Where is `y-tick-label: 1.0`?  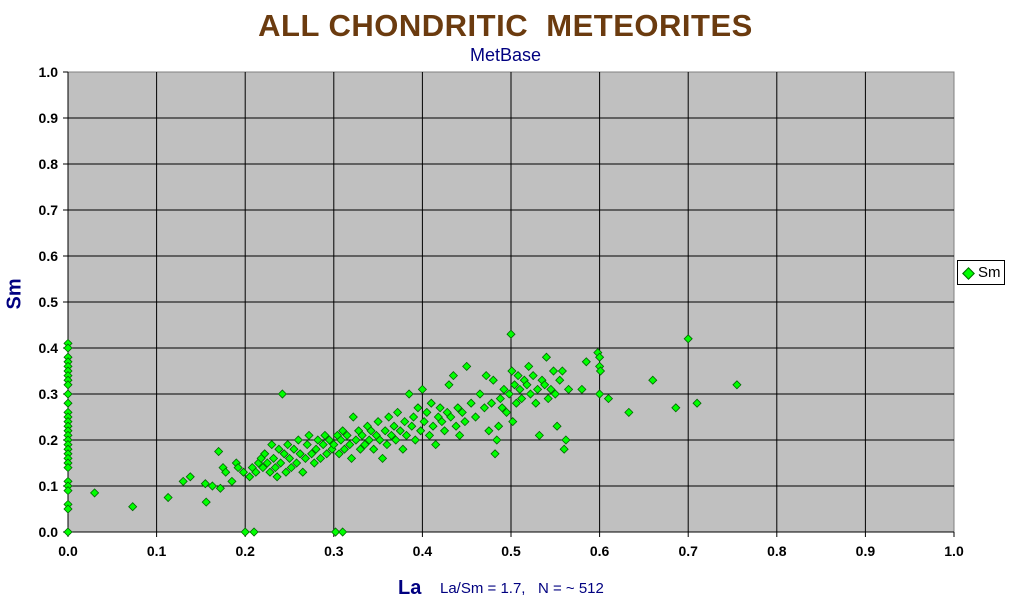
y-tick-label: 1.0 is located at coordinates (49, 72).